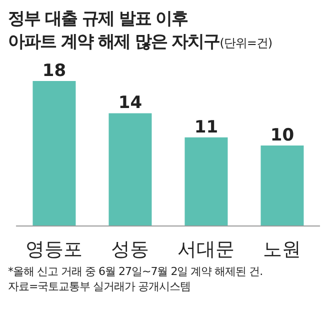 Image resolution: width=336 pixels, height=332 pixels. Describe the element at coordinates (246, 43) in the screenshot. I see `chart-subtitle: (단위=건)` at that location.